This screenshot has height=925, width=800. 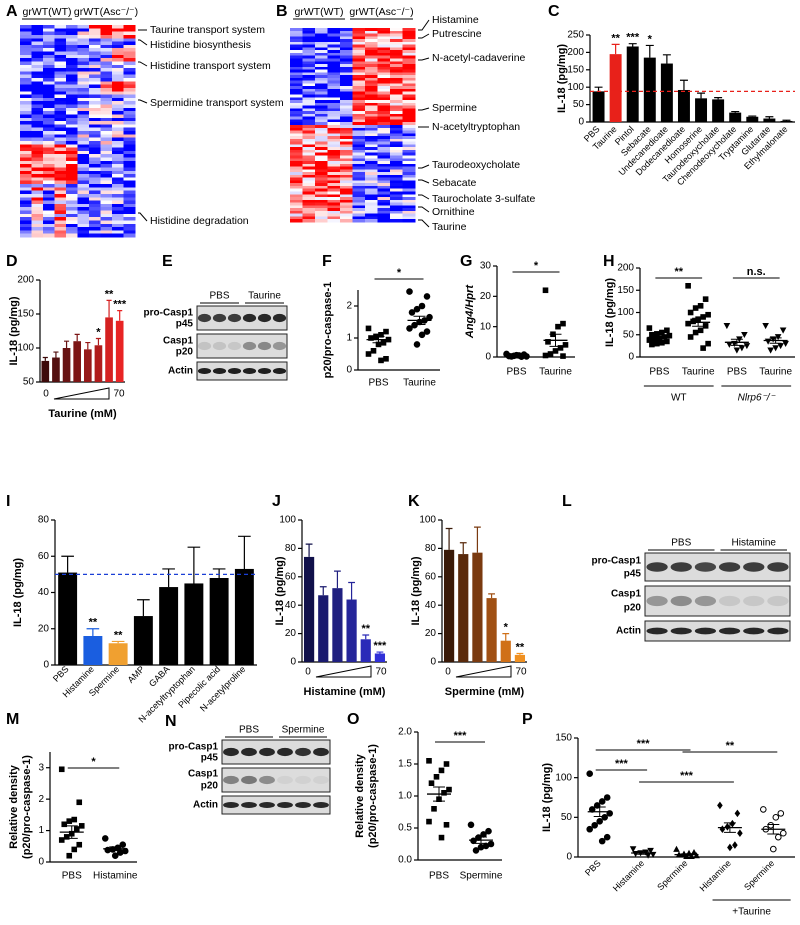 I want to click on x-tick-label: N-acetylproline, so click(x=223, y=689).